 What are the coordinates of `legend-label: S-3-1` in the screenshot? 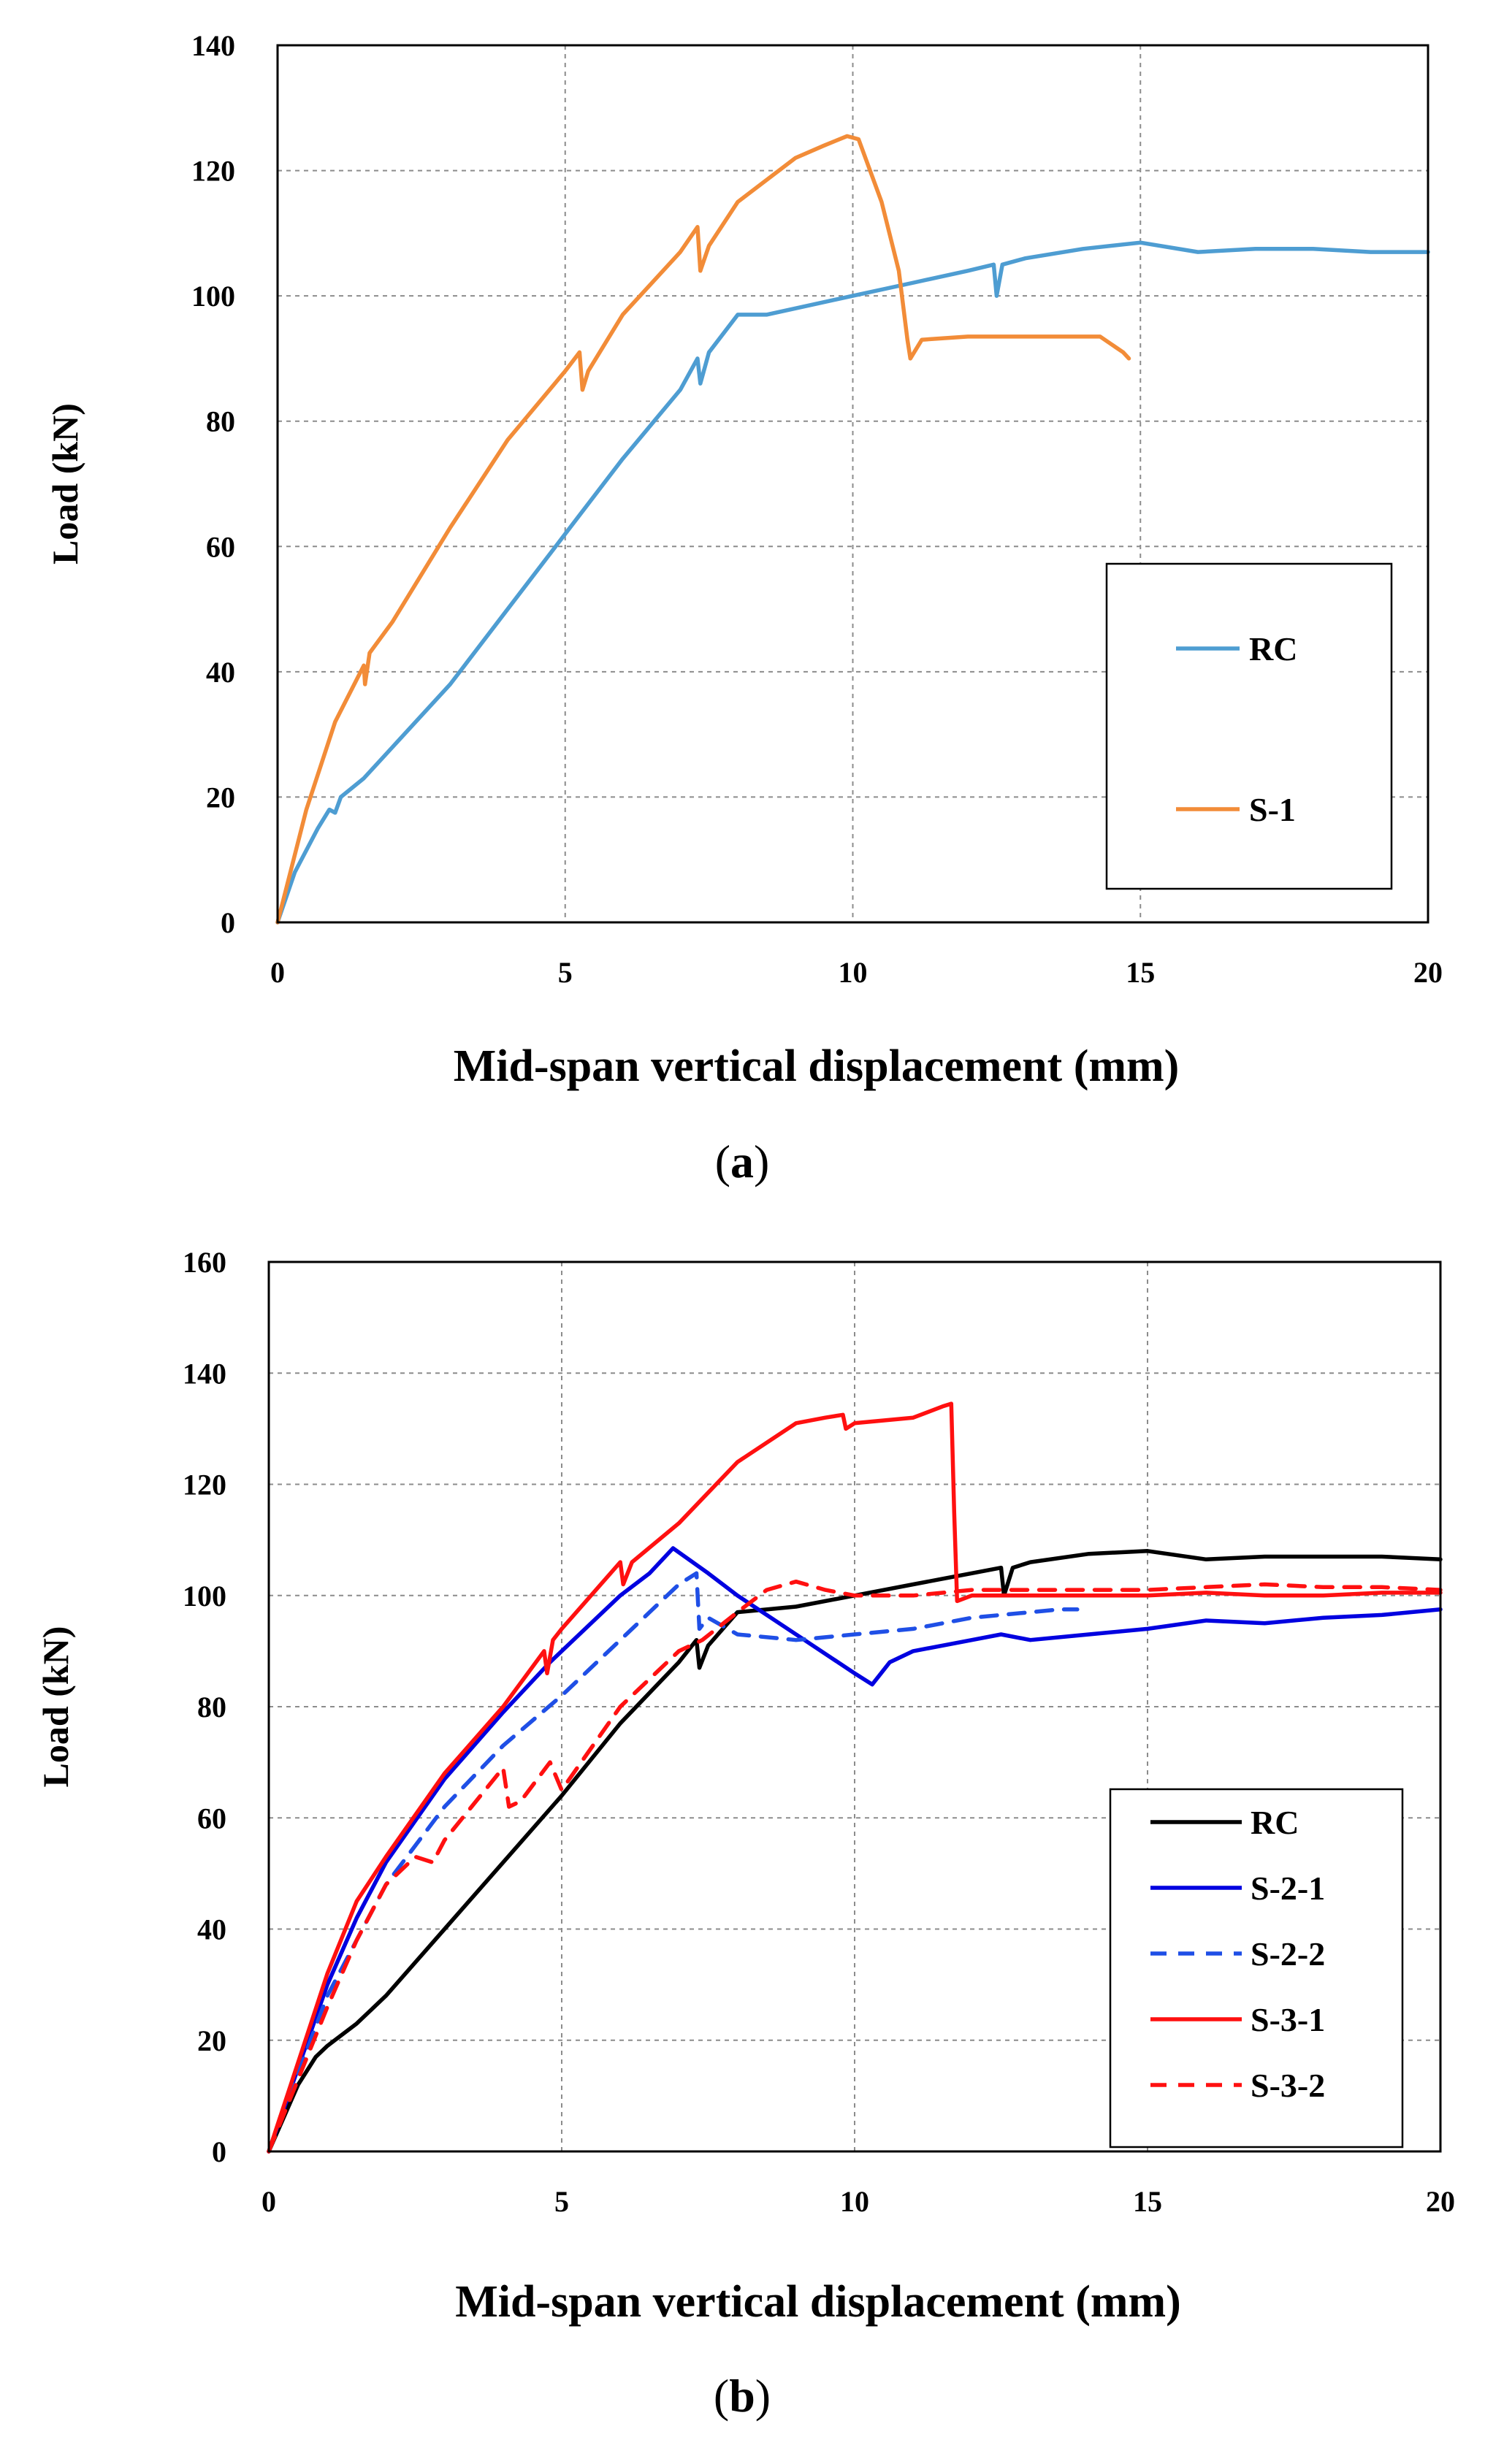 It's located at (1288, 2019).